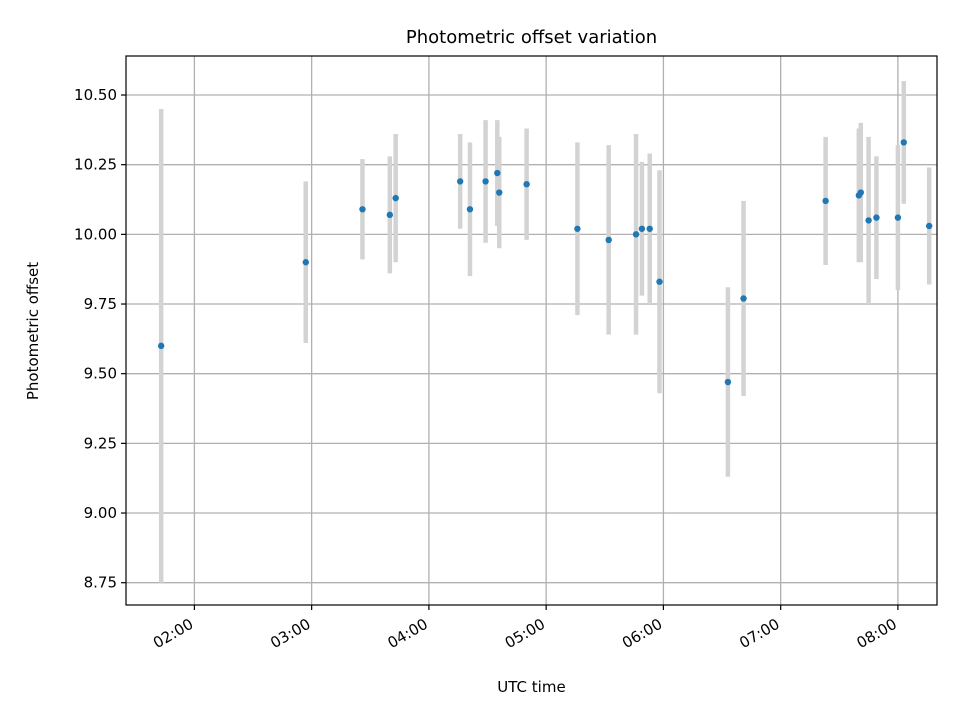  What do you see at coordinates (531, 687) in the screenshot?
I see `x-axis-label: UTC time` at bounding box center [531, 687].